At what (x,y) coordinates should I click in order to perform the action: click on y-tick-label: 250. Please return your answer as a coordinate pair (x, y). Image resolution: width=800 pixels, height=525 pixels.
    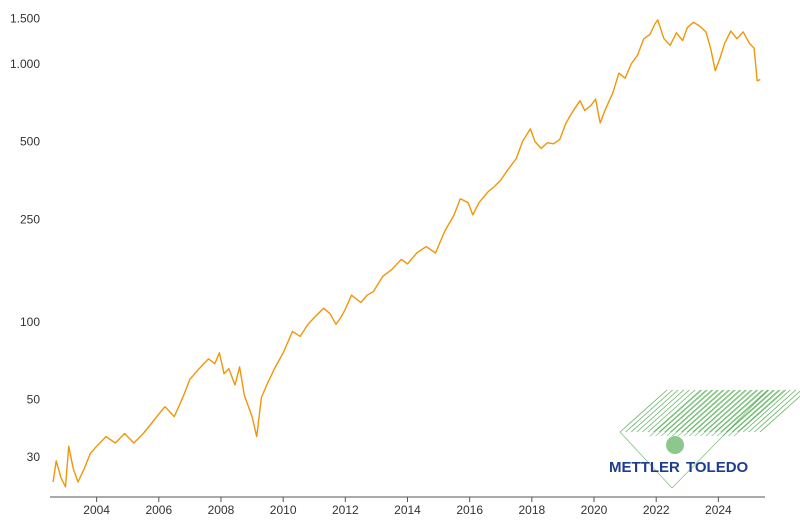
    Looking at the image, I should click on (30, 219).